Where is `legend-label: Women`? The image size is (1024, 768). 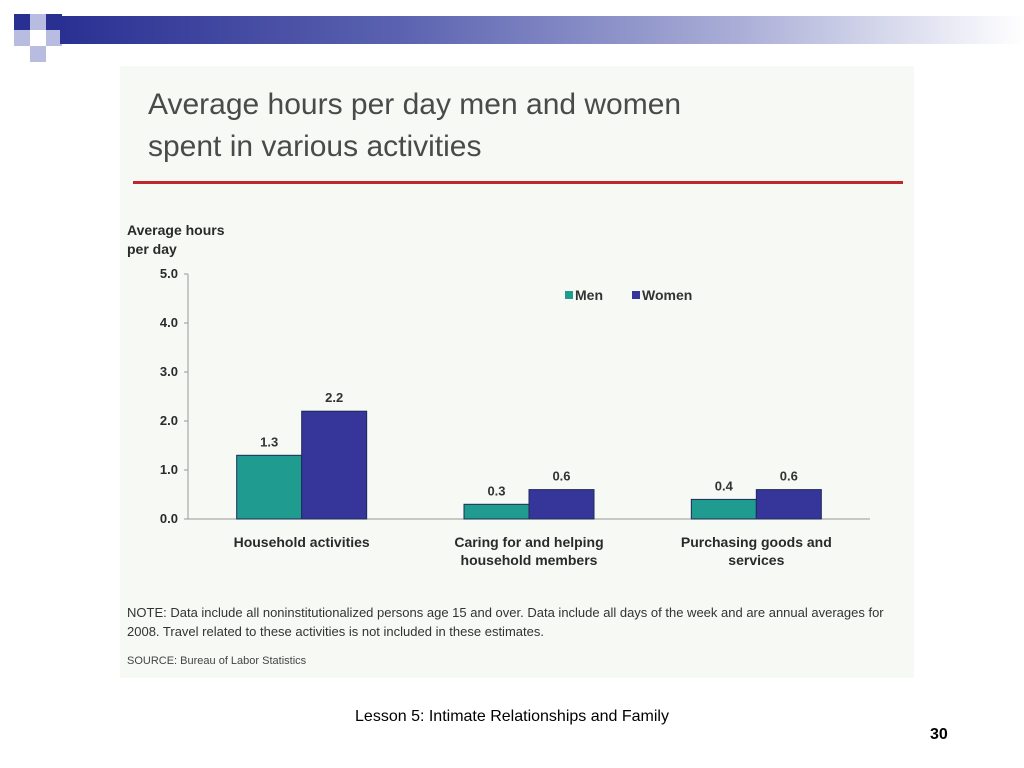
legend-label: Women is located at coordinates (667, 295).